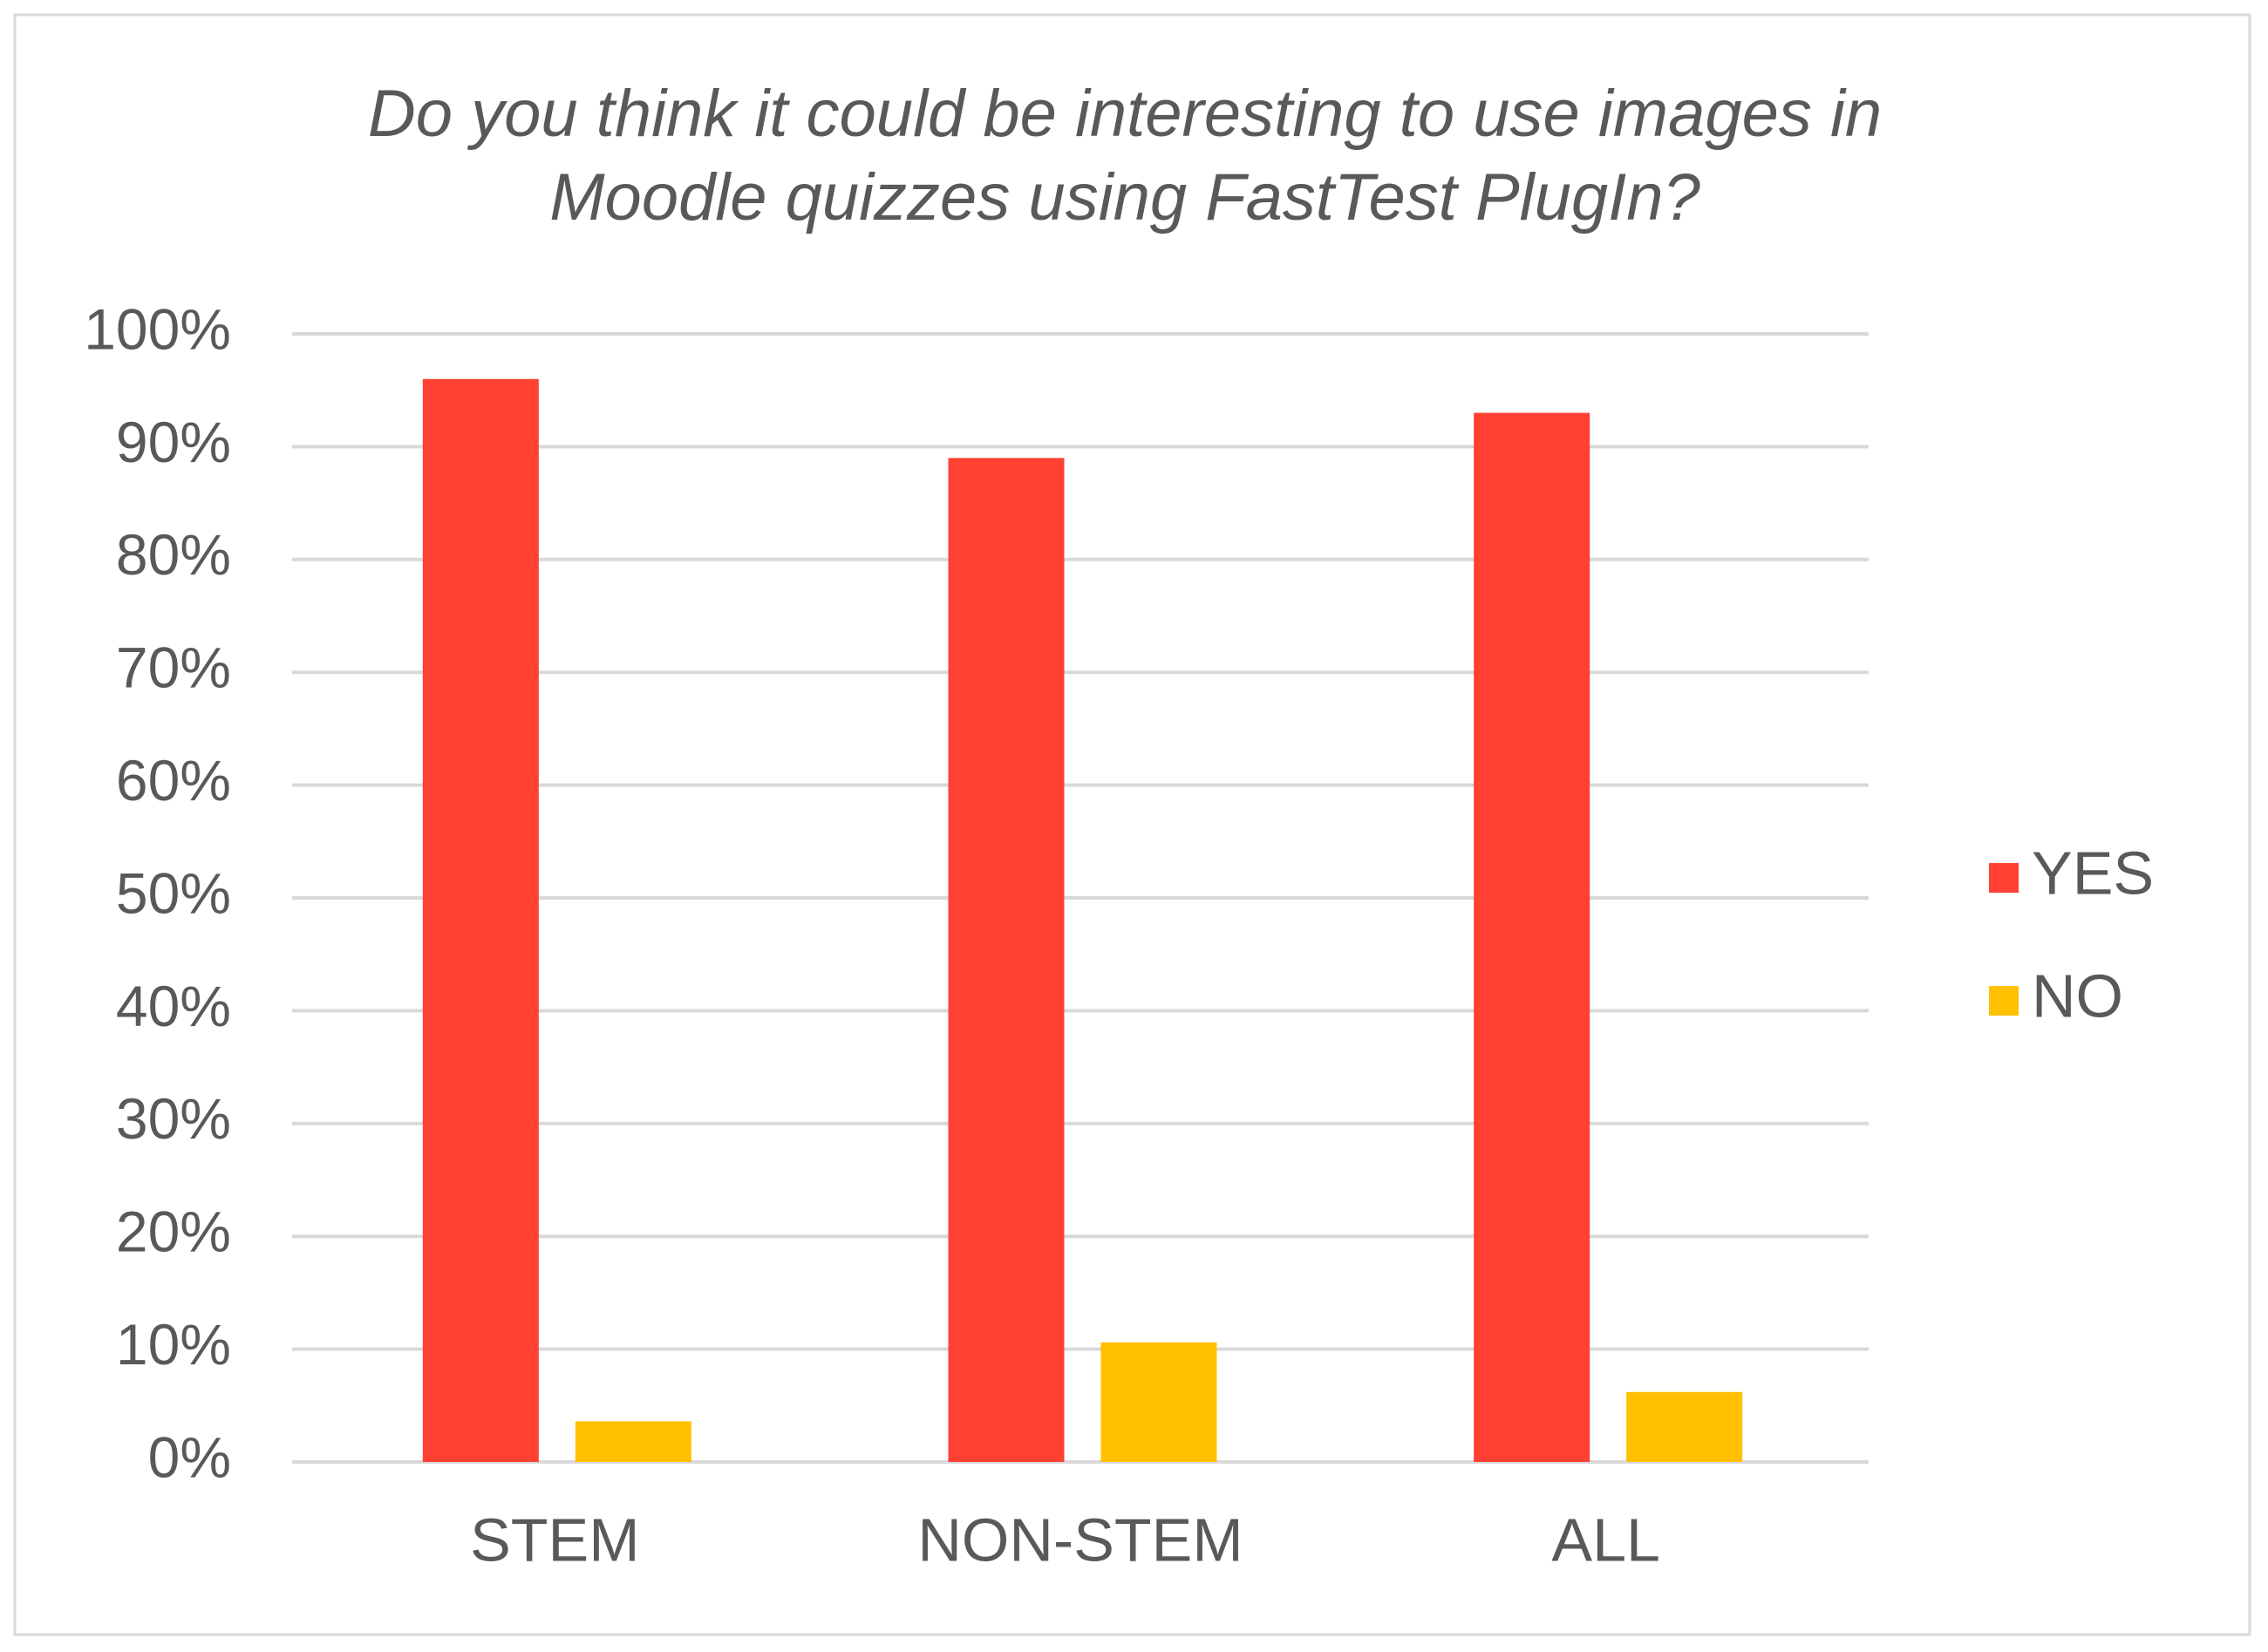 The image size is (2268, 1652). Describe the element at coordinates (2077, 996) in the screenshot. I see `legend-label: NO` at that location.